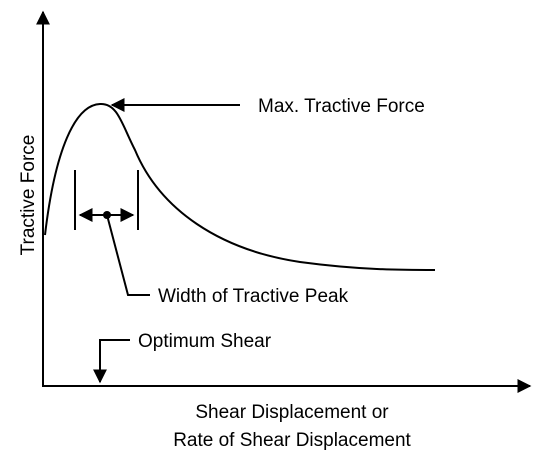  I want to click on x-label-2: Rate of Shear Displacement, so click(292, 440).